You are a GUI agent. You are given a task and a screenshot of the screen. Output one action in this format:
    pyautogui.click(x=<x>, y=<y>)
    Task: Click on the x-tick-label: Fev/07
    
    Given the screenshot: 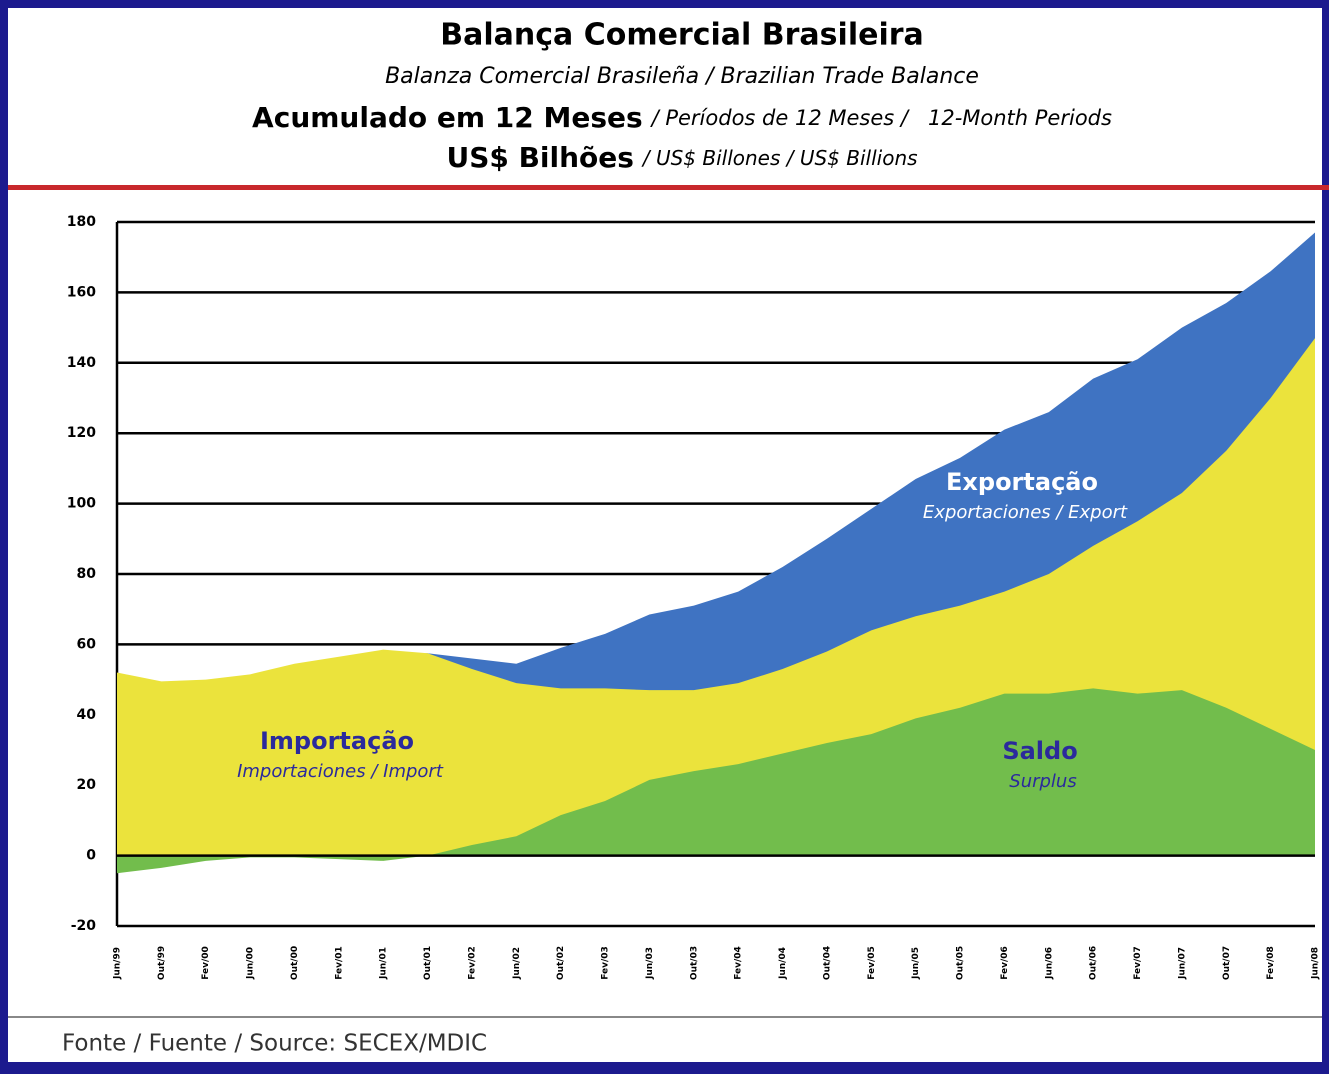 What is the action you would take?
    pyautogui.click(x=1138, y=963)
    